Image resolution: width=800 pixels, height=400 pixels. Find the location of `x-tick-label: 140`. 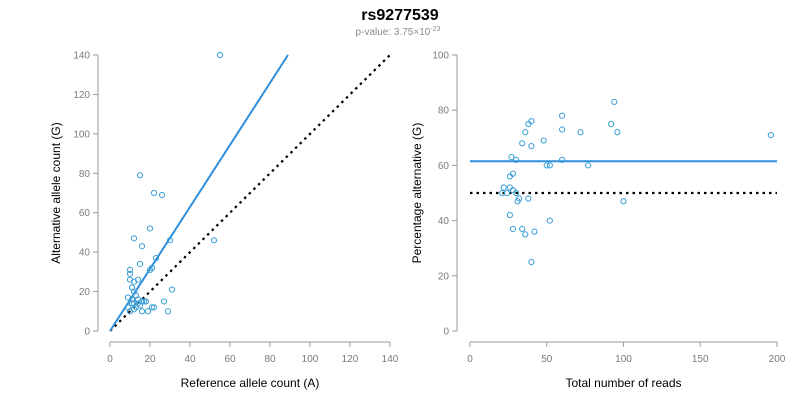

x-tick-label: 140 is located at coordinates (390, 359).